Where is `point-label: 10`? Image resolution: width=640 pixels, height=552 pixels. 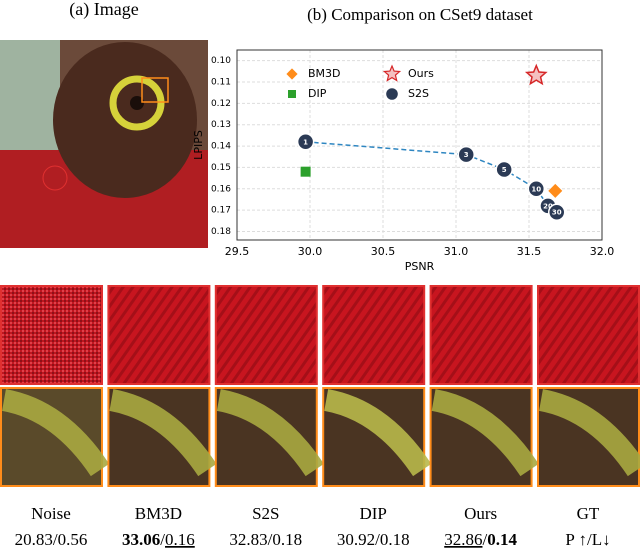 point-label: 10 is located at coordinates (536, 189).